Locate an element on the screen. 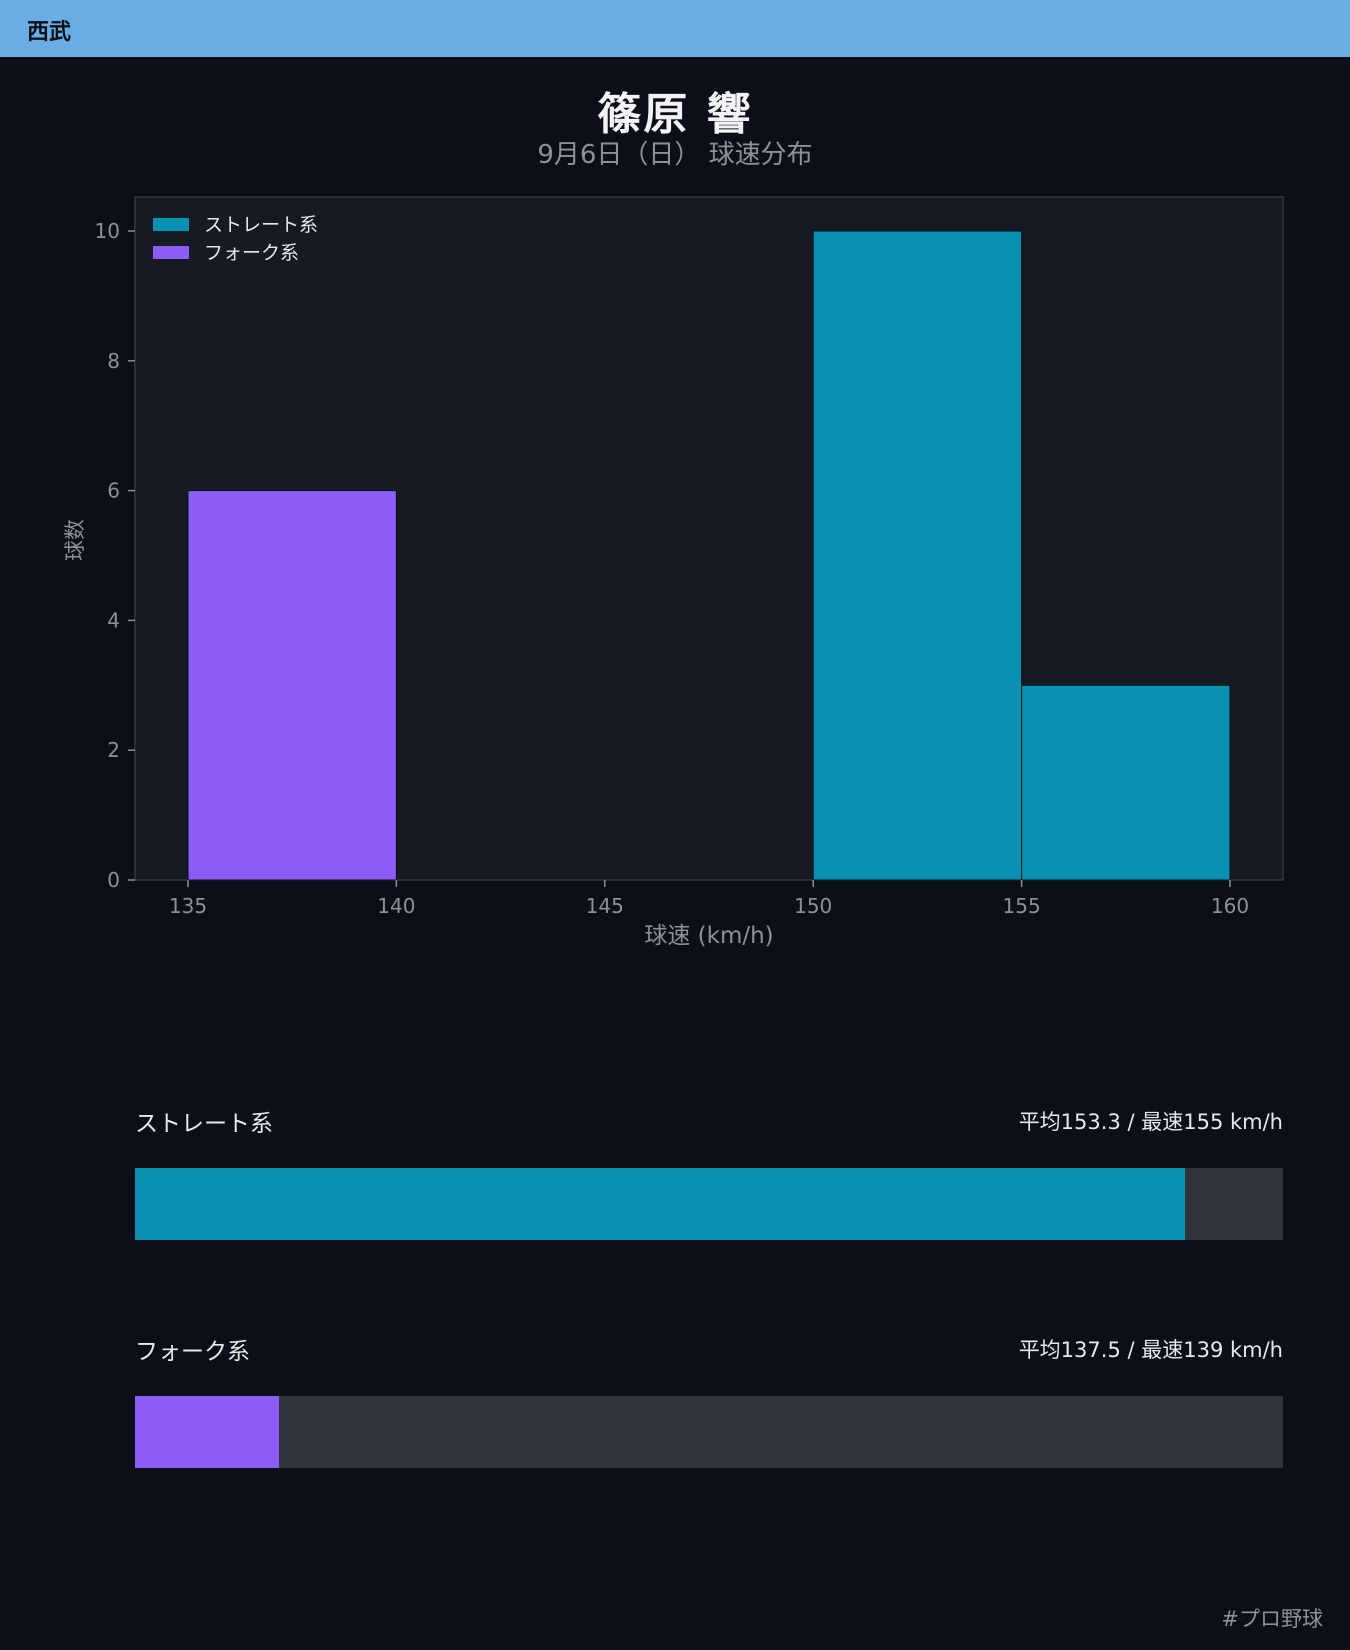 Image resolution: width=1350 pixels, height=1650 pixels. stat-label-straight: ストレート系 is located at coordinates (204, 1124).